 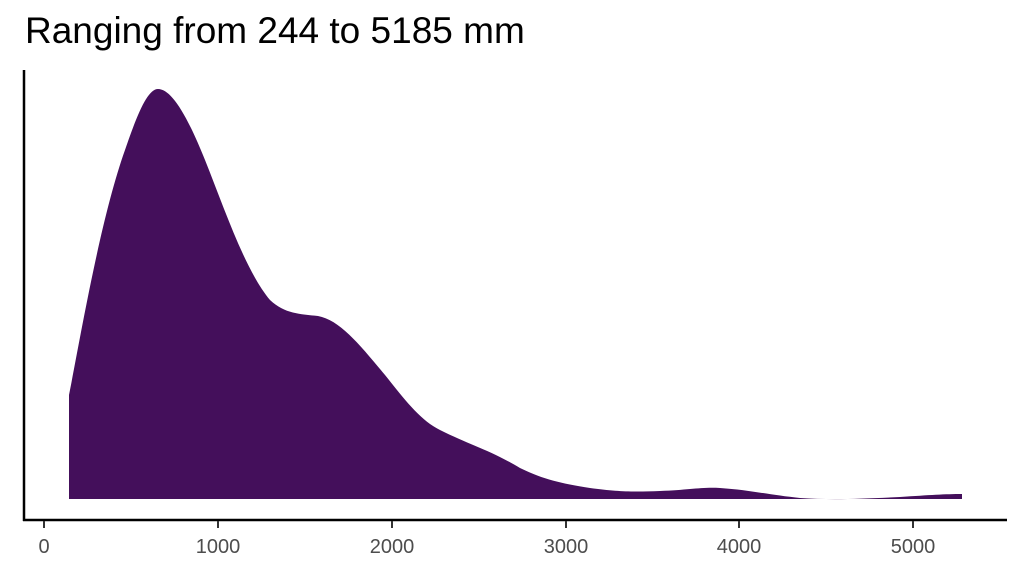 What do you see at coordinates (486, 547) in the screenshot?
I see `x-axis-tick-labels: 0 1000 2000 3000 4000 5000` at bounding box center [486, 547].